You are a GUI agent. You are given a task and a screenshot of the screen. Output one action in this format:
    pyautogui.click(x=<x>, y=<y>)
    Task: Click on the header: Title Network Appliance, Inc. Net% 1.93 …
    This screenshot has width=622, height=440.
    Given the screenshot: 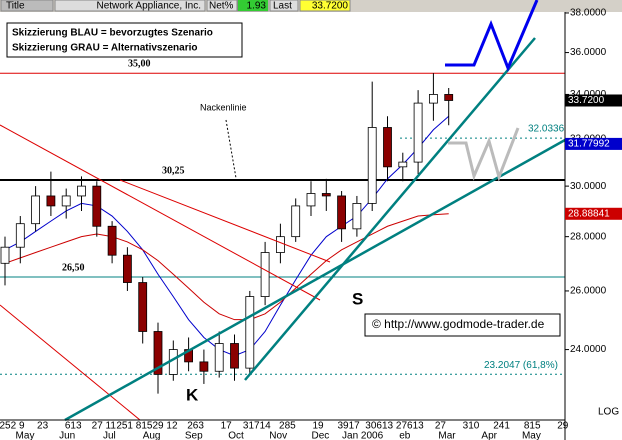 What is the action you would take?
    pyautogui.click(x=311, y=6)
    